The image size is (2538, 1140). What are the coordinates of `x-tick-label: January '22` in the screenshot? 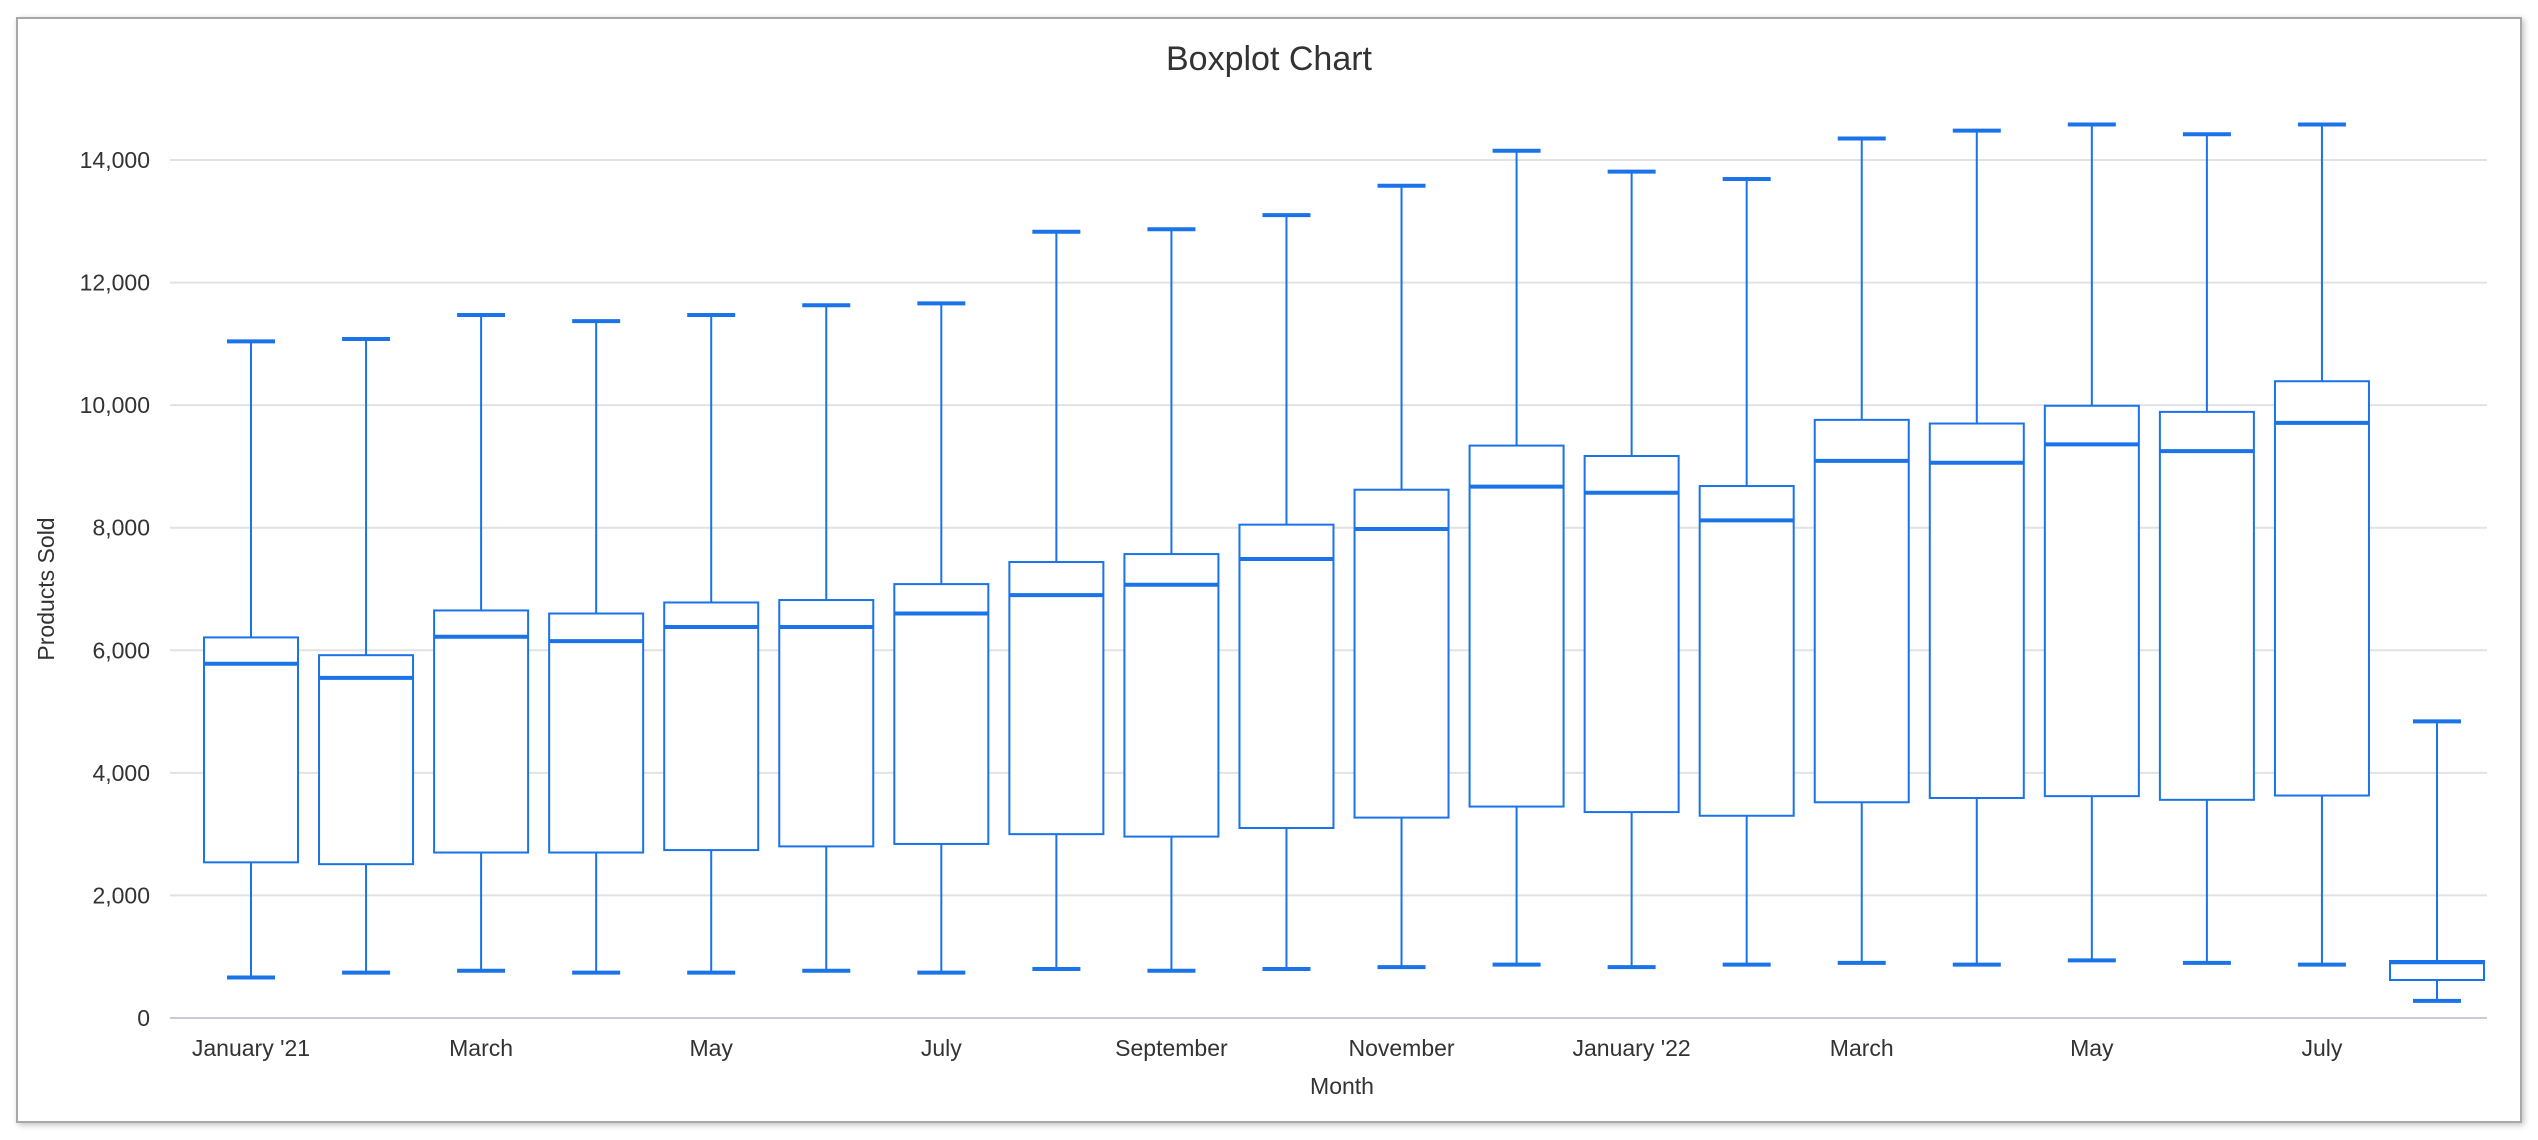 It's located at (1632, 1048).